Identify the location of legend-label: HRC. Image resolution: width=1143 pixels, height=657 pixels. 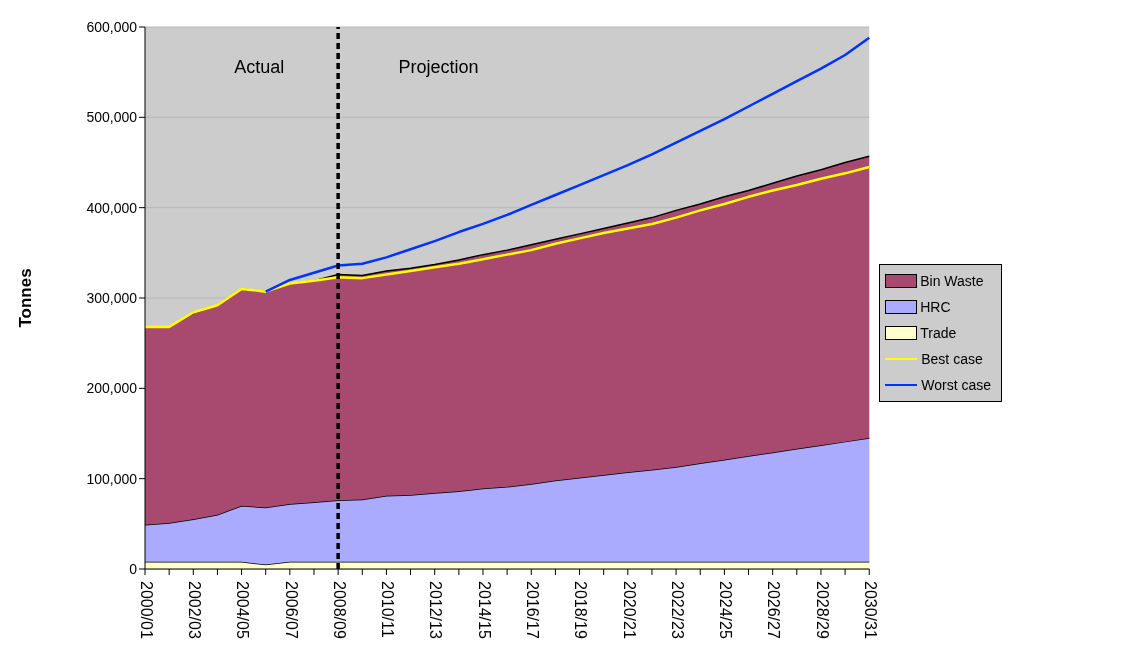
(935, 306).